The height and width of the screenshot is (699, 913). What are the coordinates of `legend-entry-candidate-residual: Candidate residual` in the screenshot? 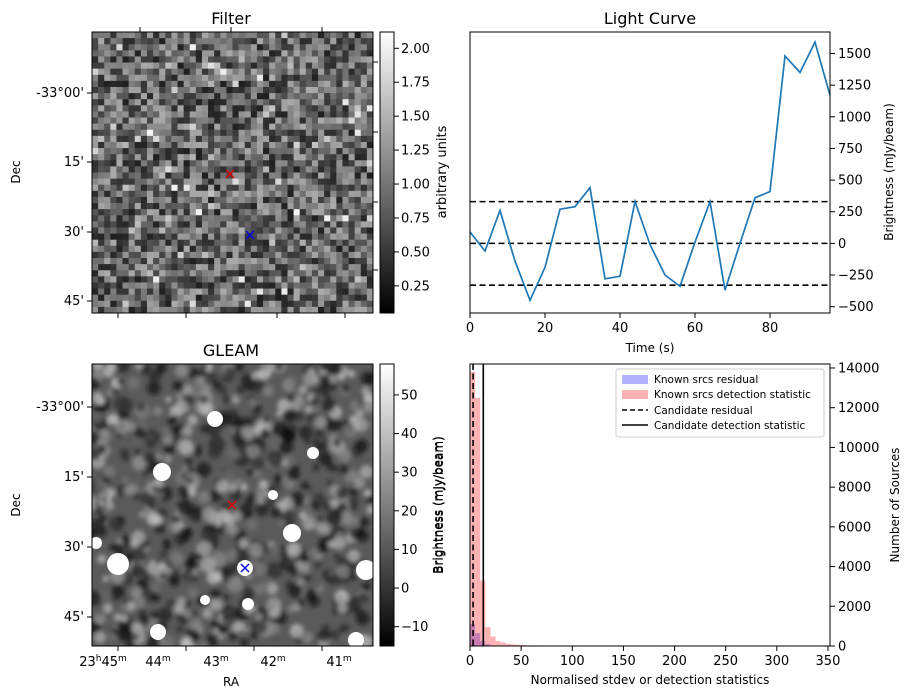 It's located at (687, 411).